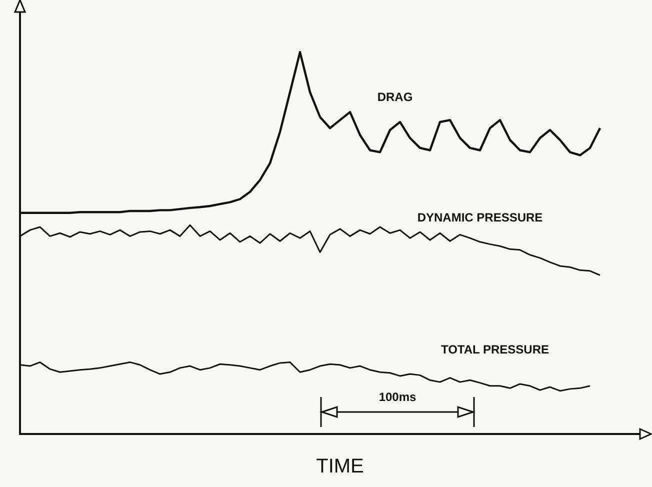 Image resolution: width=652 pixels, height=487 pixels. I want to click on x-axis-title: TIME, so click(340, 467).